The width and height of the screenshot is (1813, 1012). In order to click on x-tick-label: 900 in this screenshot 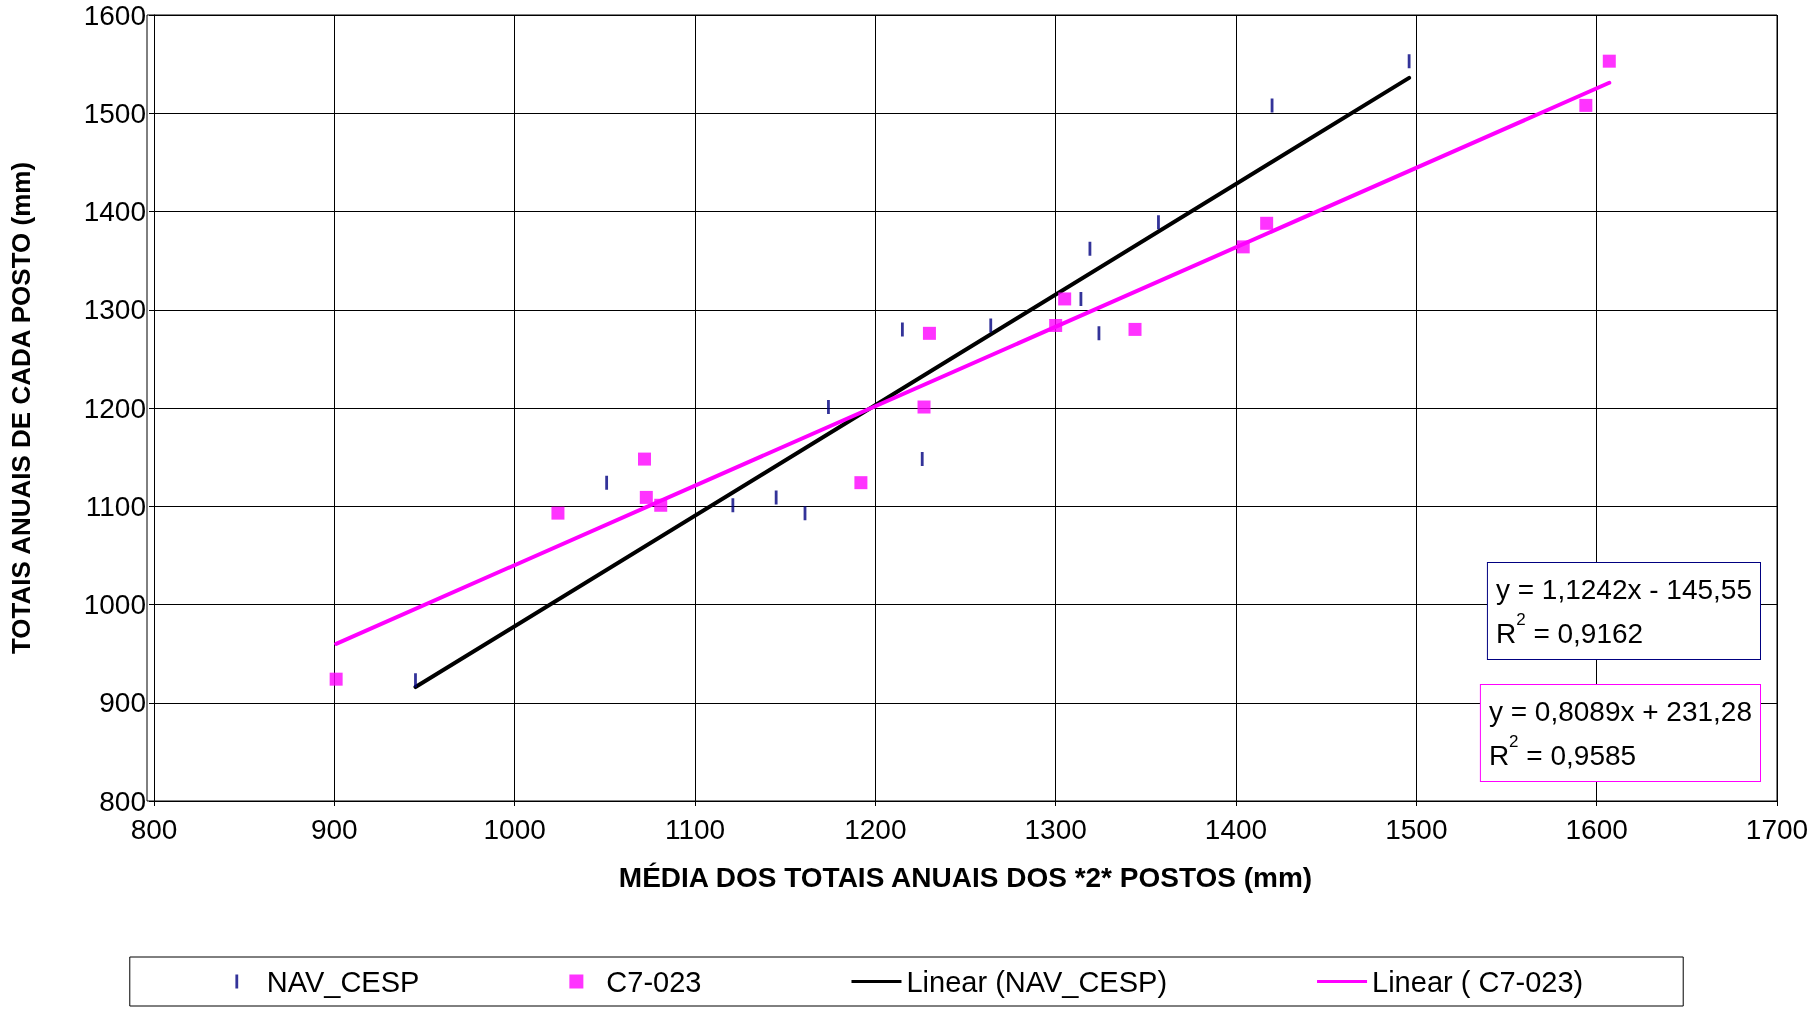, I will do `click(334, 829)`.